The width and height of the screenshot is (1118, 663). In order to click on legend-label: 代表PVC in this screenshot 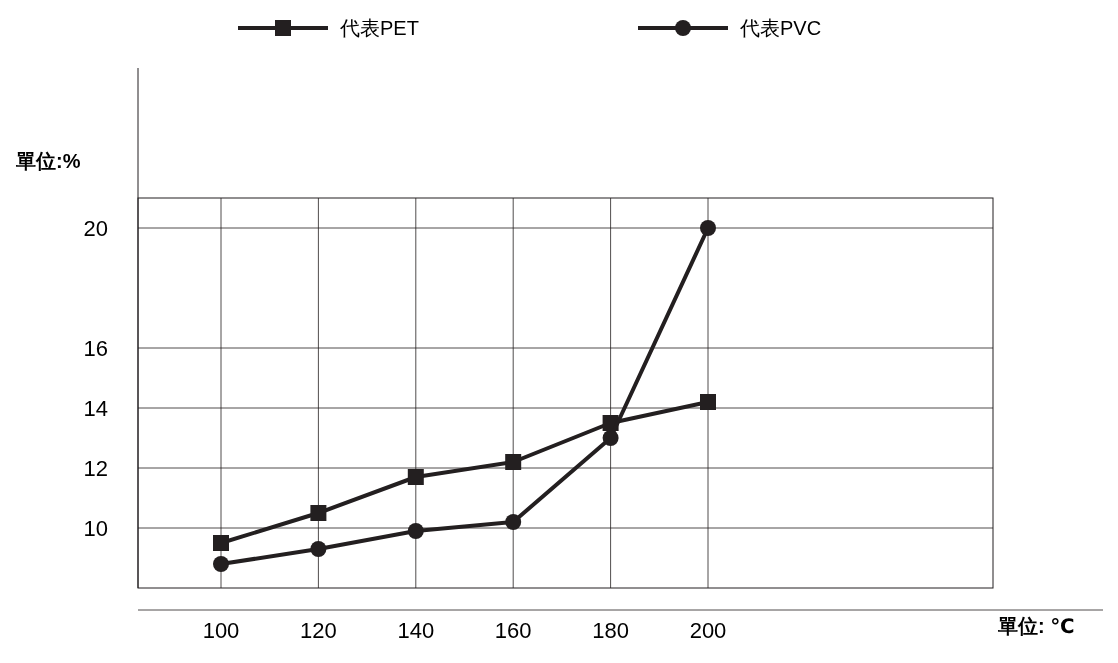, I will do `click(780, 28)`.